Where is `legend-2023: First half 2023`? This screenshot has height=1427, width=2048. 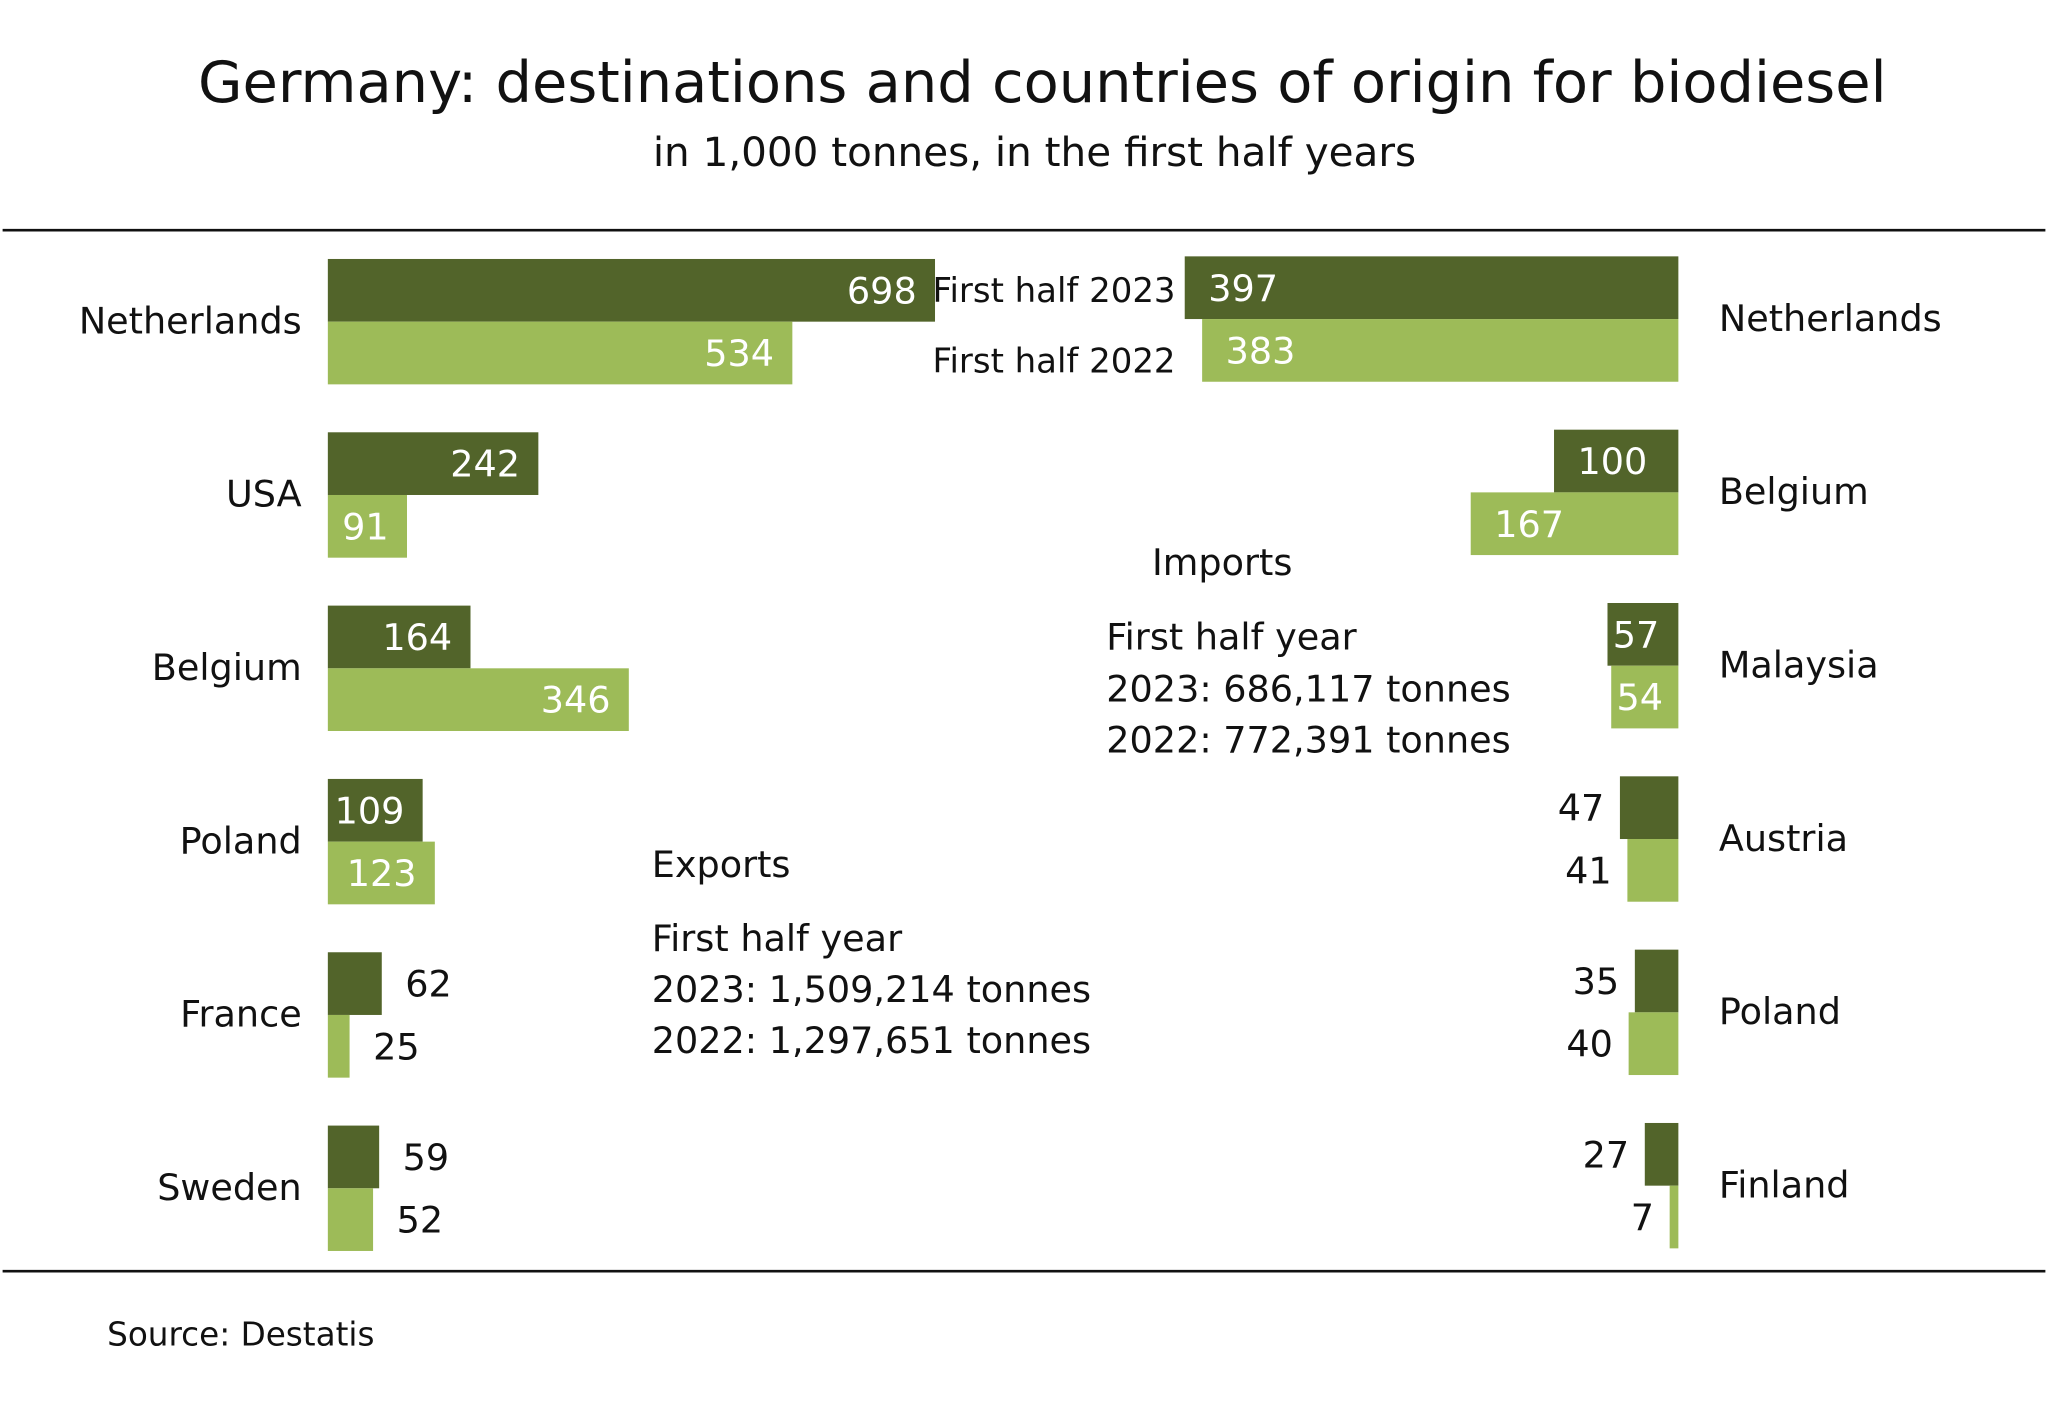
legend-2023: First half 2023 is located at coordinates (1053, 291).